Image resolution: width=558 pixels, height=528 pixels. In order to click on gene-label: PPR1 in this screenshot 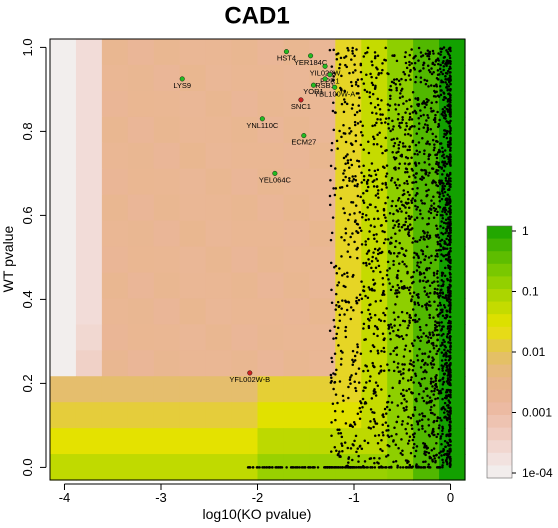, I will do `click(330, 81)`.